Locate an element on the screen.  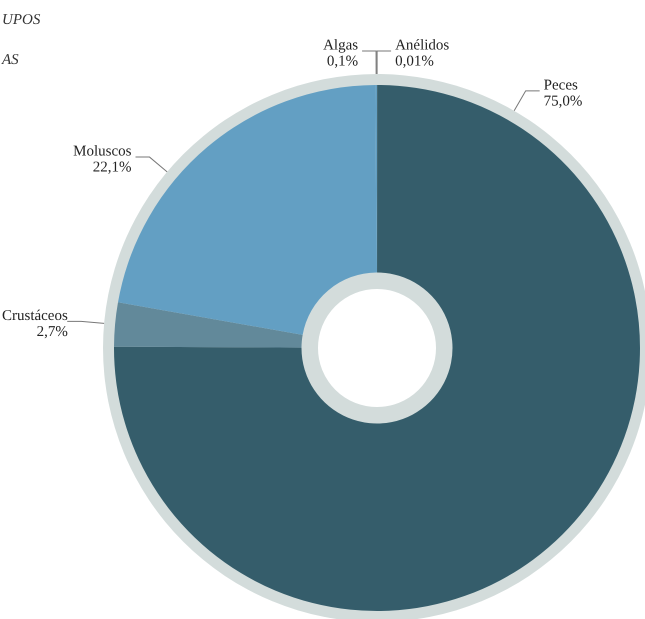
data-label: 22,1% is located at coordinates (112, 168).